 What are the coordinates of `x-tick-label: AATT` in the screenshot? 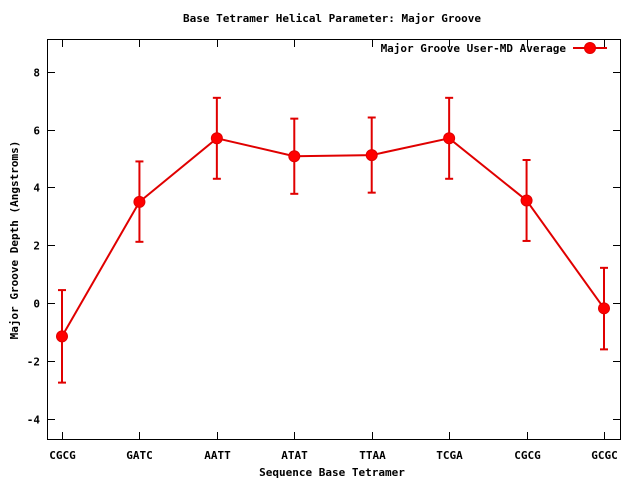 It's located at (217, 455).